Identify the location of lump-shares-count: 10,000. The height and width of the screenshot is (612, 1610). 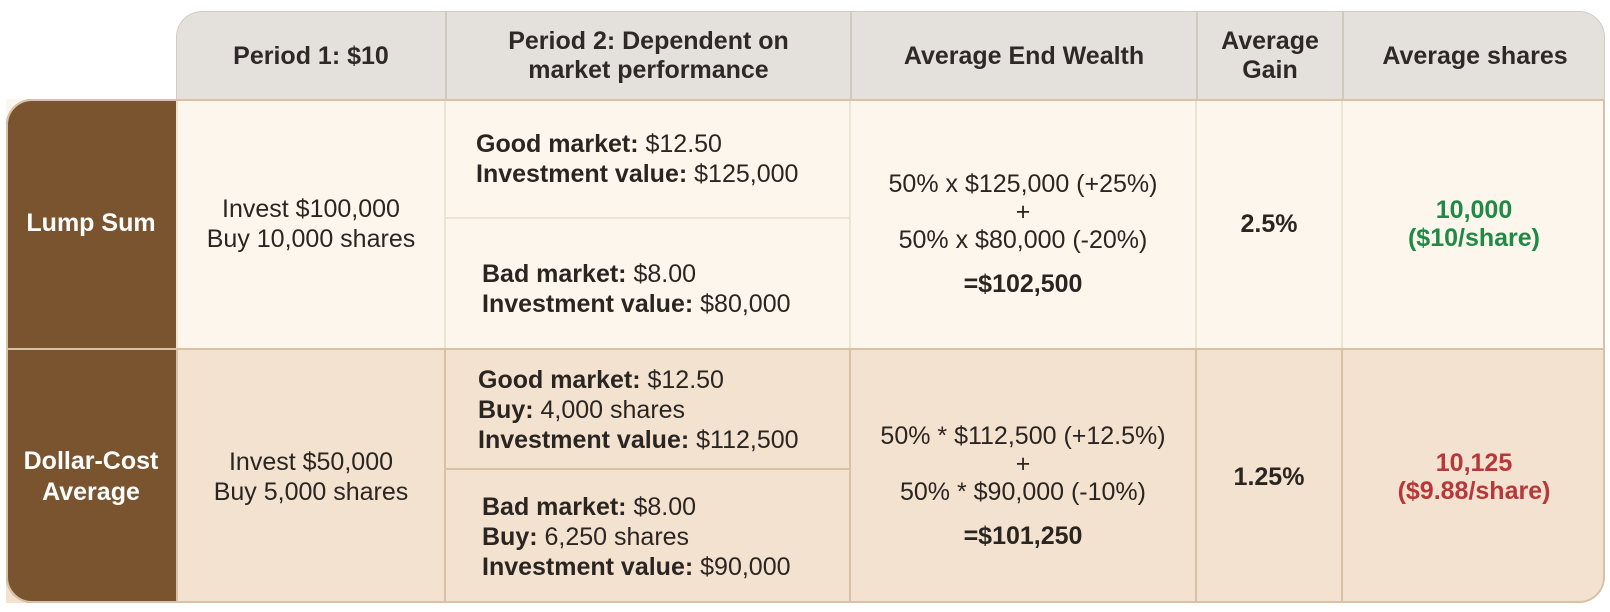
(1474, 209).